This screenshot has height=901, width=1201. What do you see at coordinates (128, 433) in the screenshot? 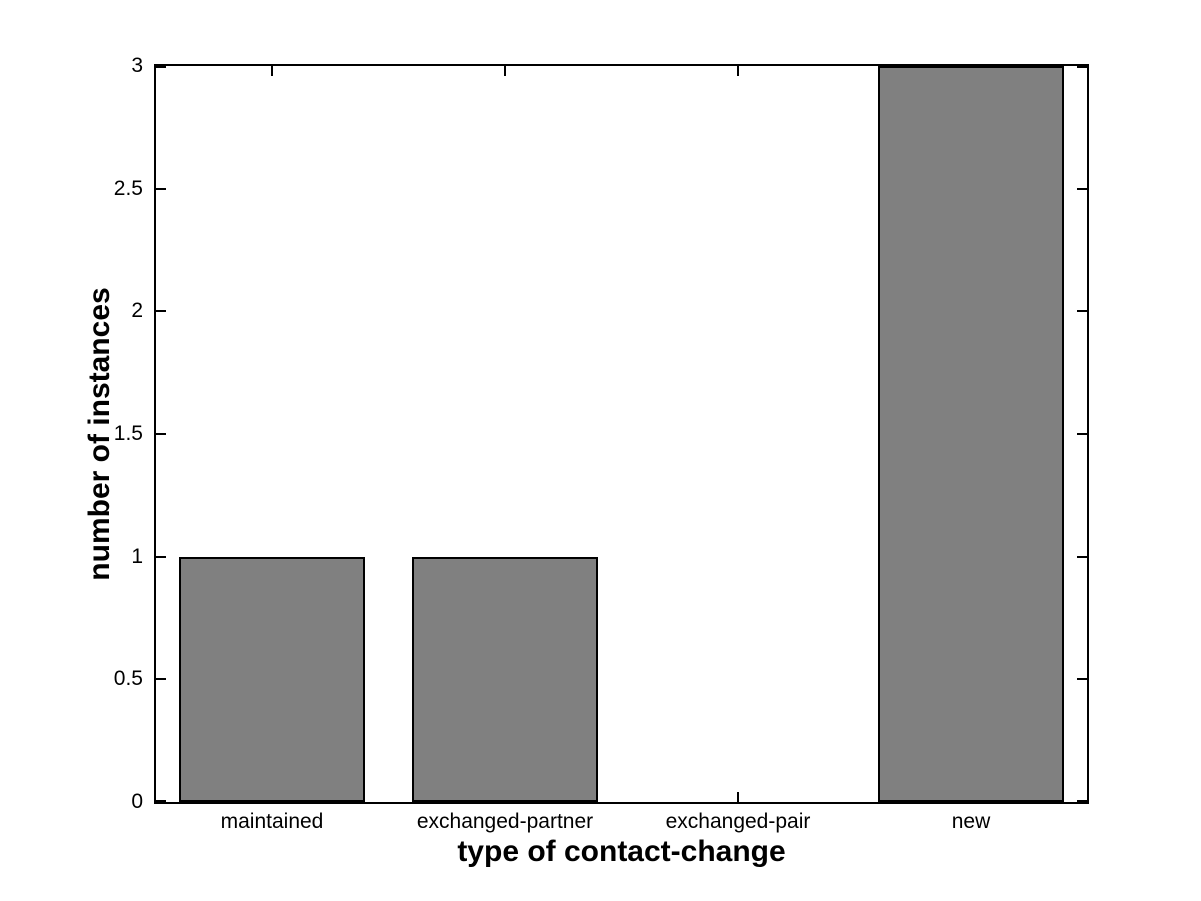
I see `y-tick-label-1.5: 1.5` at bounding box center [128, 433].